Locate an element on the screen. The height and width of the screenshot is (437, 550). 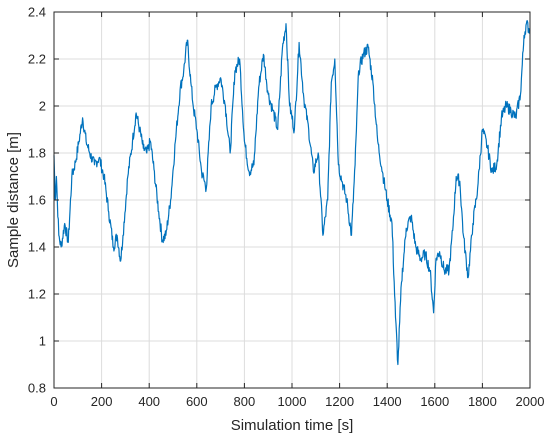
x-tick-label: 400 is located at coordinates (149, 401).